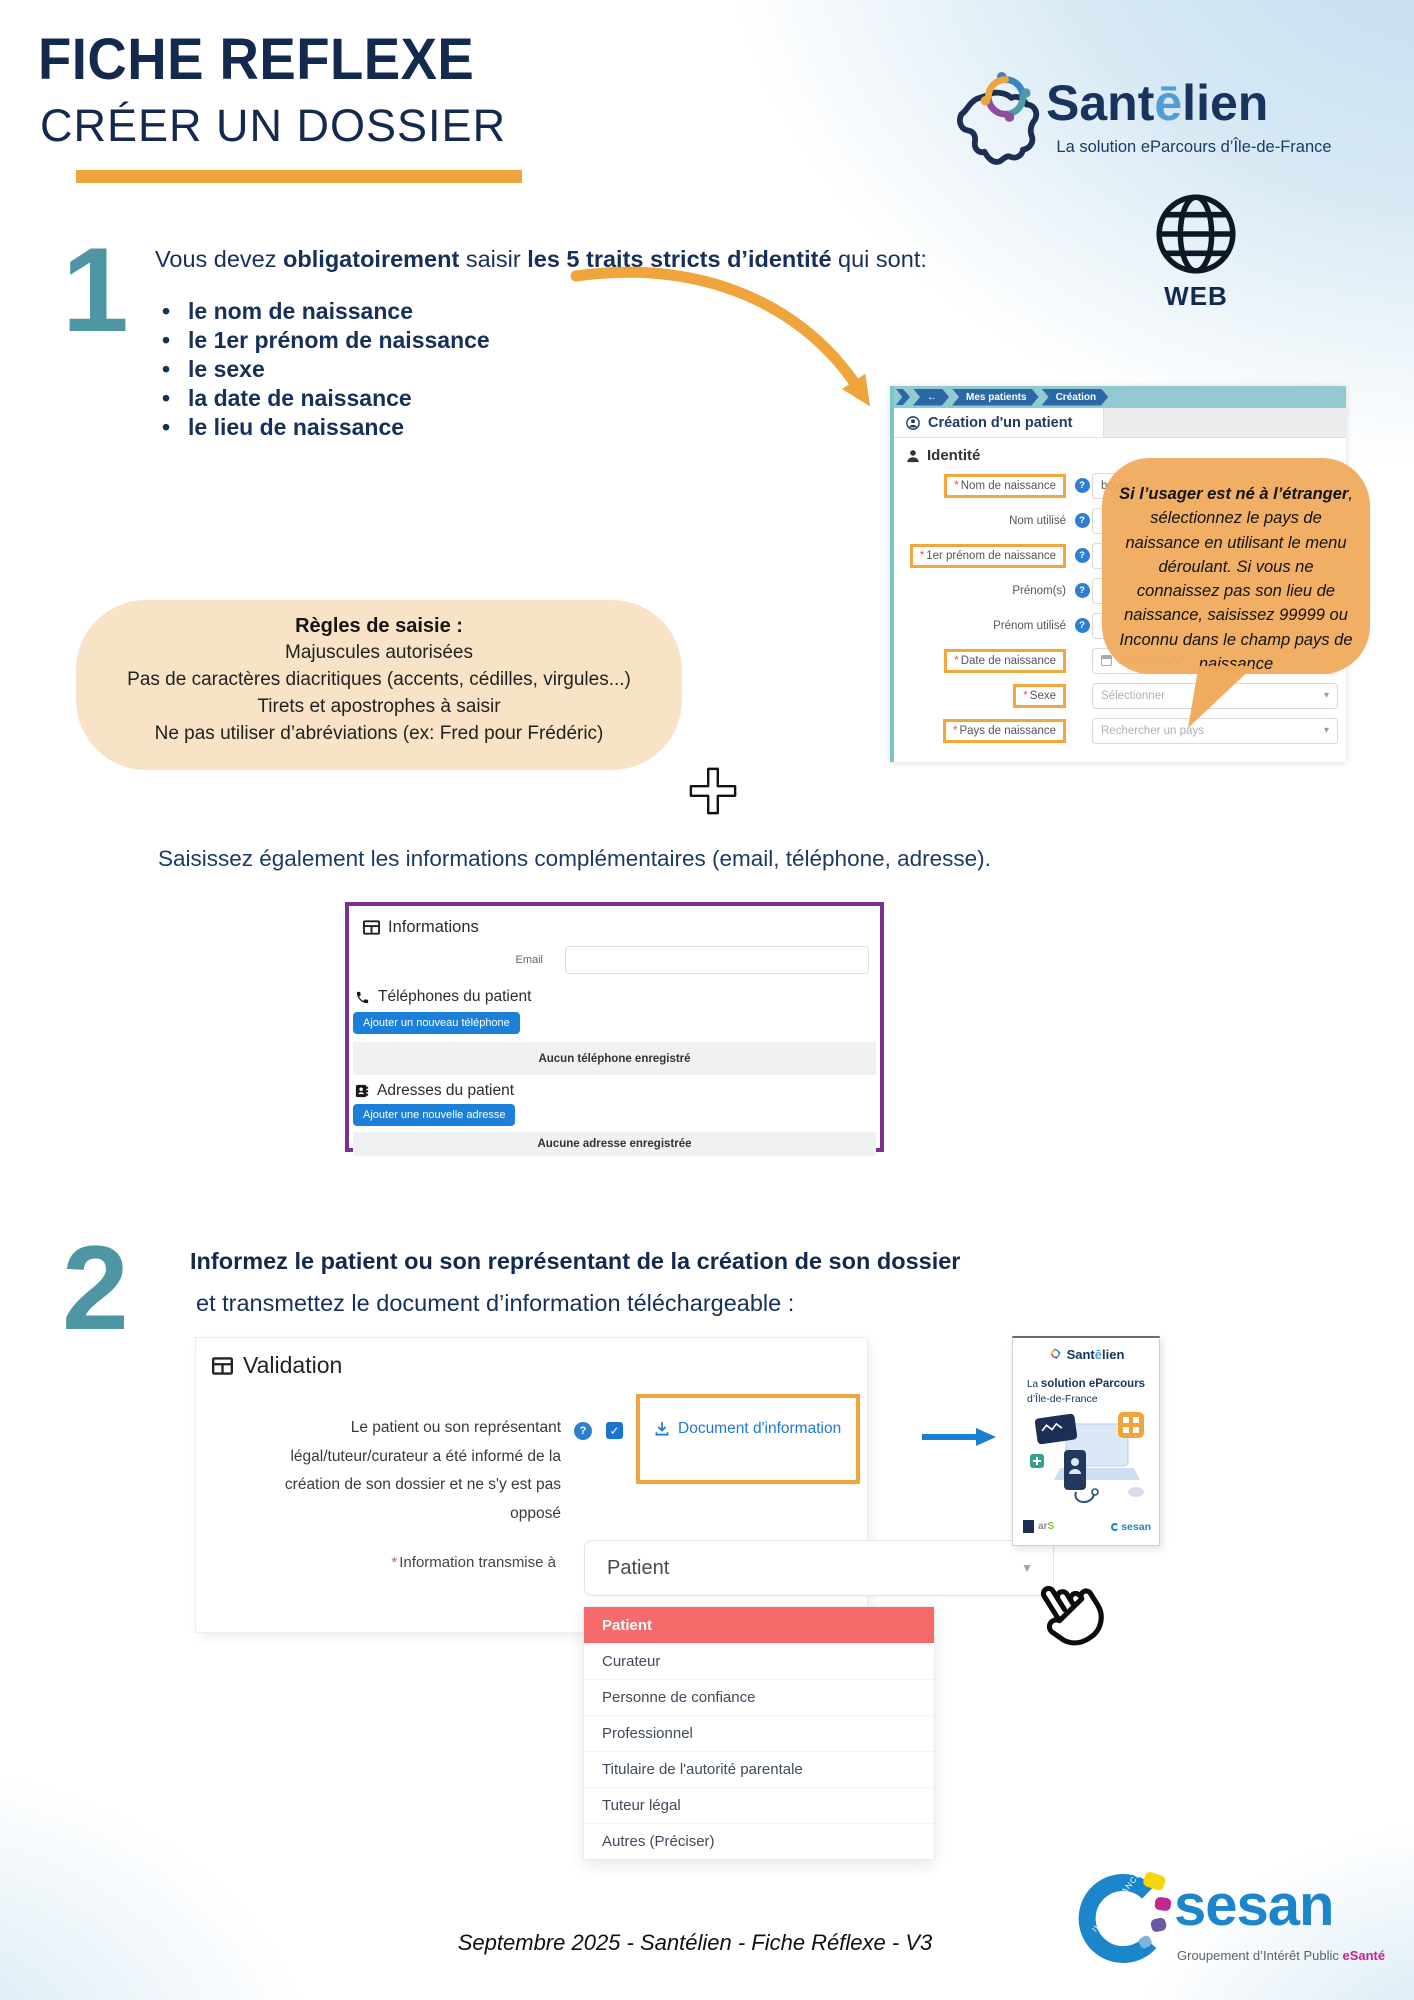 This screenshot has height=2000, width=1414. What do you see at coordinates (283, 427) in the screenshot?
I see `list-item: • le lieu de naissance` at bounding box center [283, 427].